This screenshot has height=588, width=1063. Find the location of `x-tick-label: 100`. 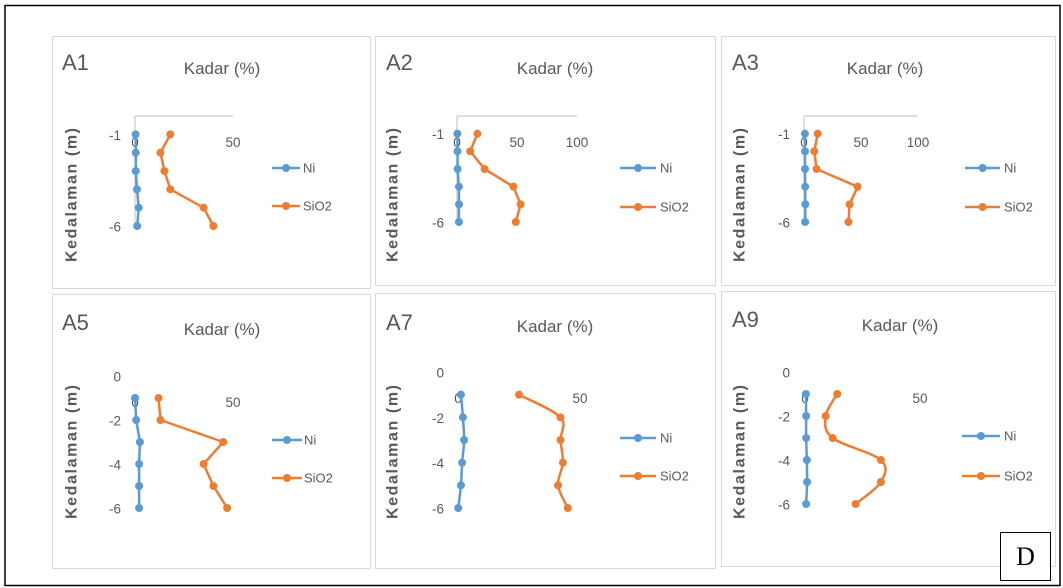

x-tick-label: 100 is located at coordinates (918, 142).